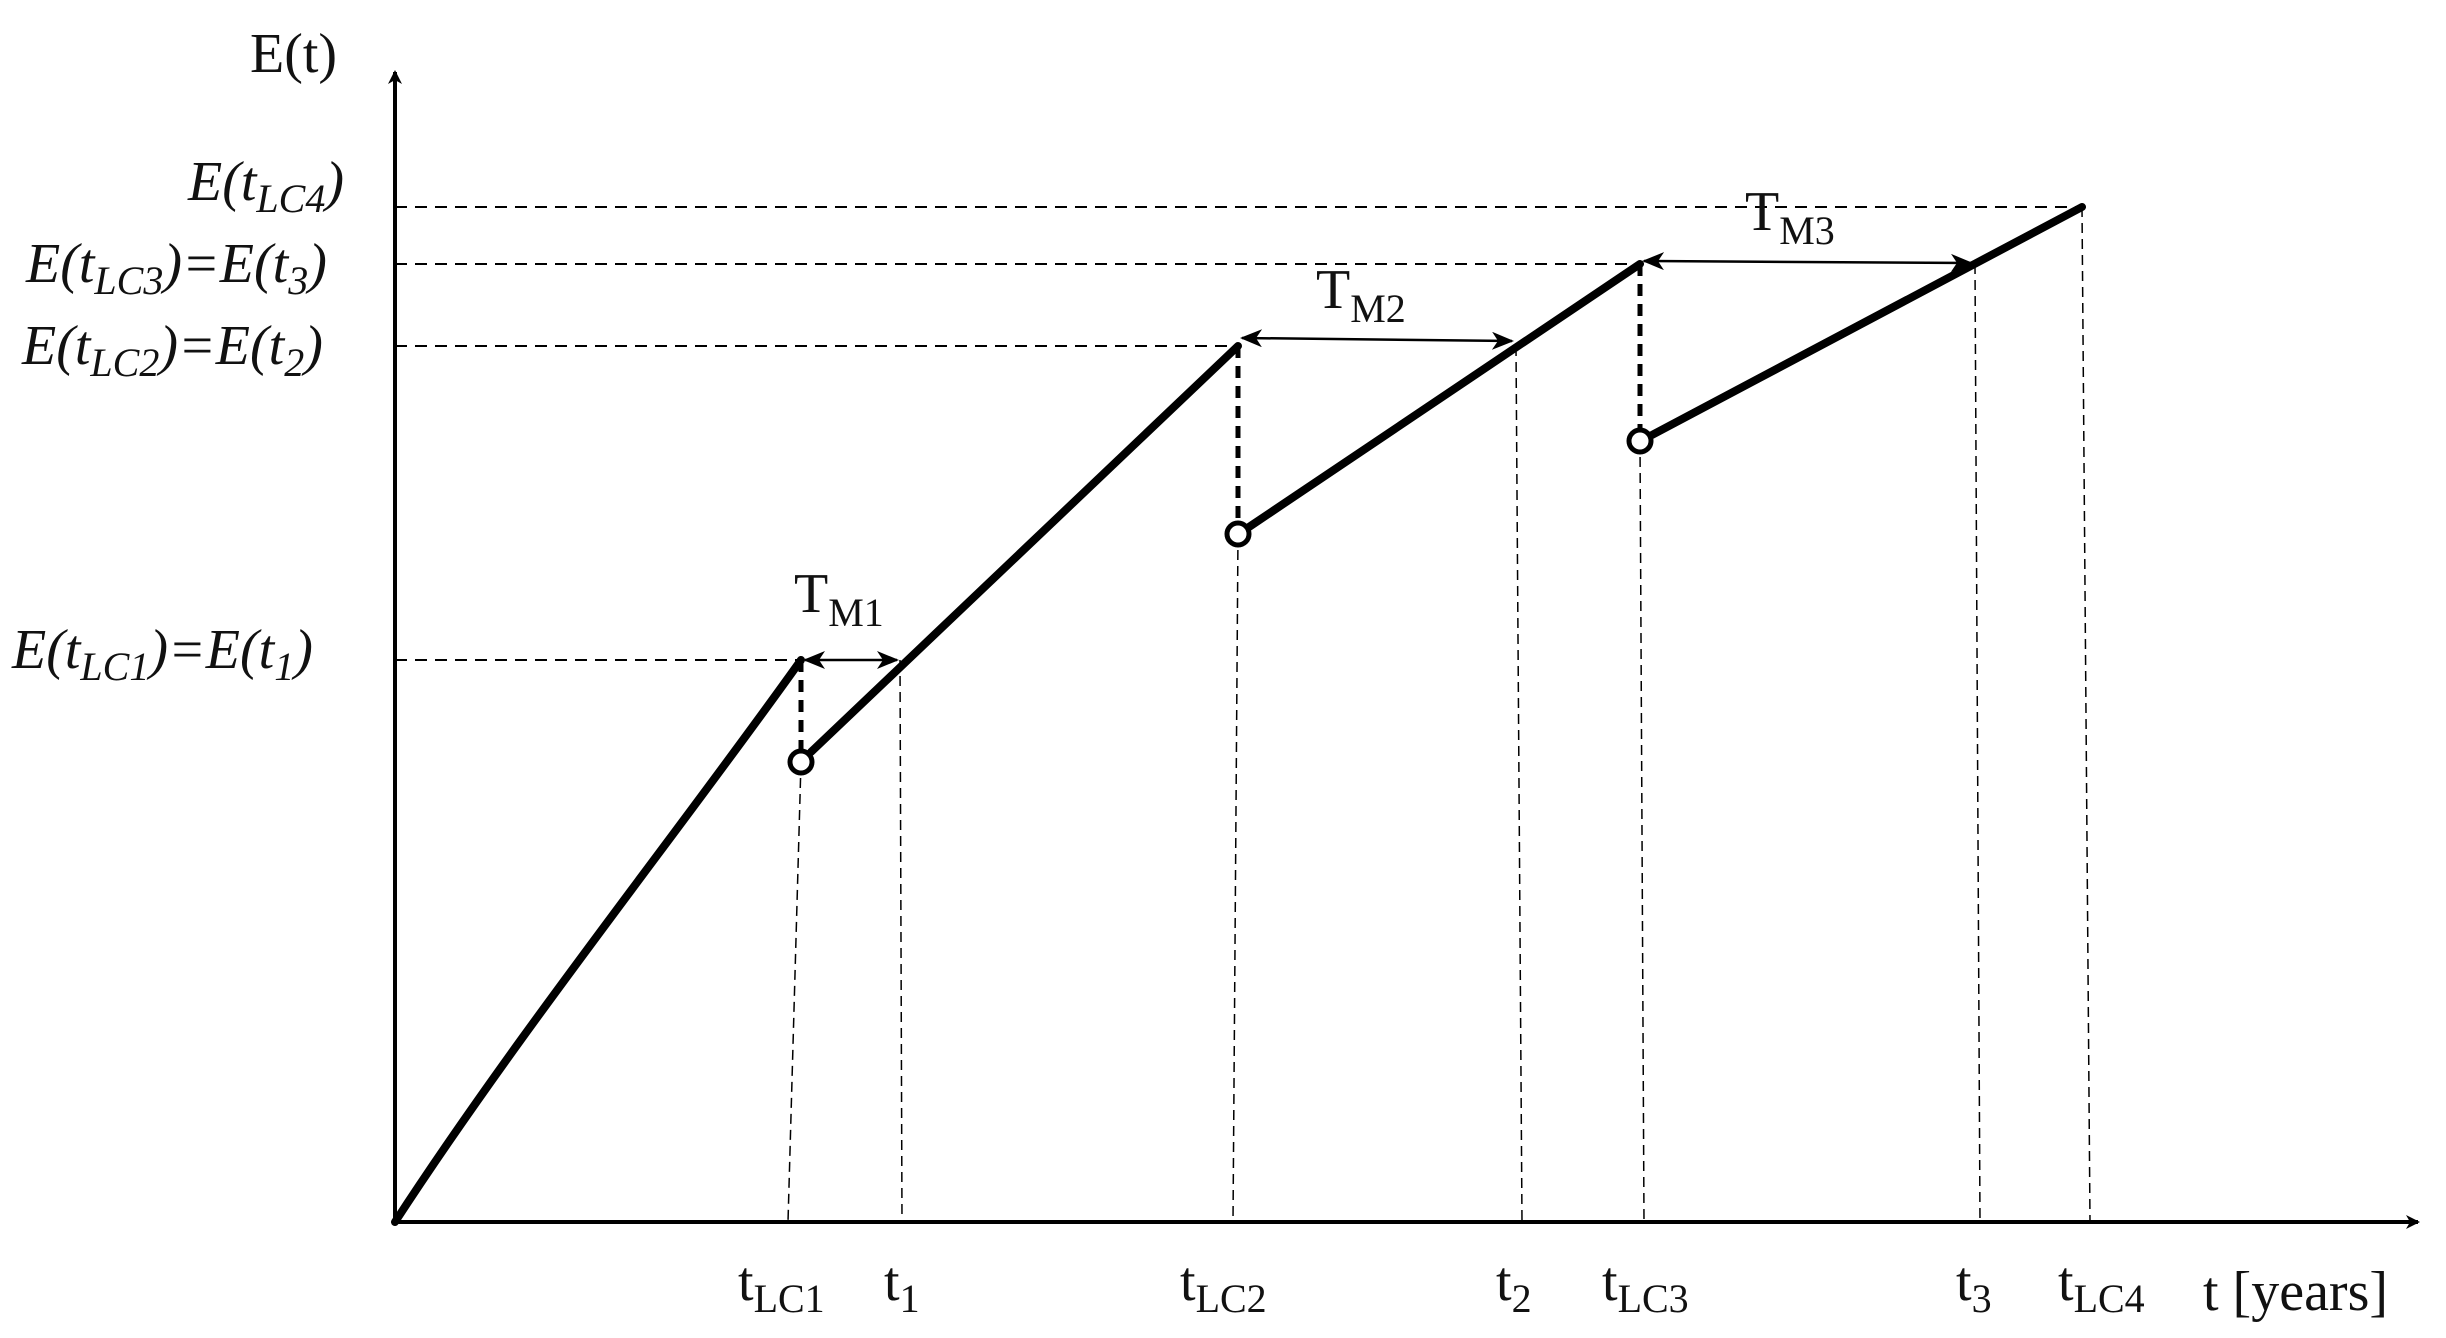 This screenshot has width=2446, height=1338. I want to click on x-tick-tlc2: tLC2, so click(1223, 1286).